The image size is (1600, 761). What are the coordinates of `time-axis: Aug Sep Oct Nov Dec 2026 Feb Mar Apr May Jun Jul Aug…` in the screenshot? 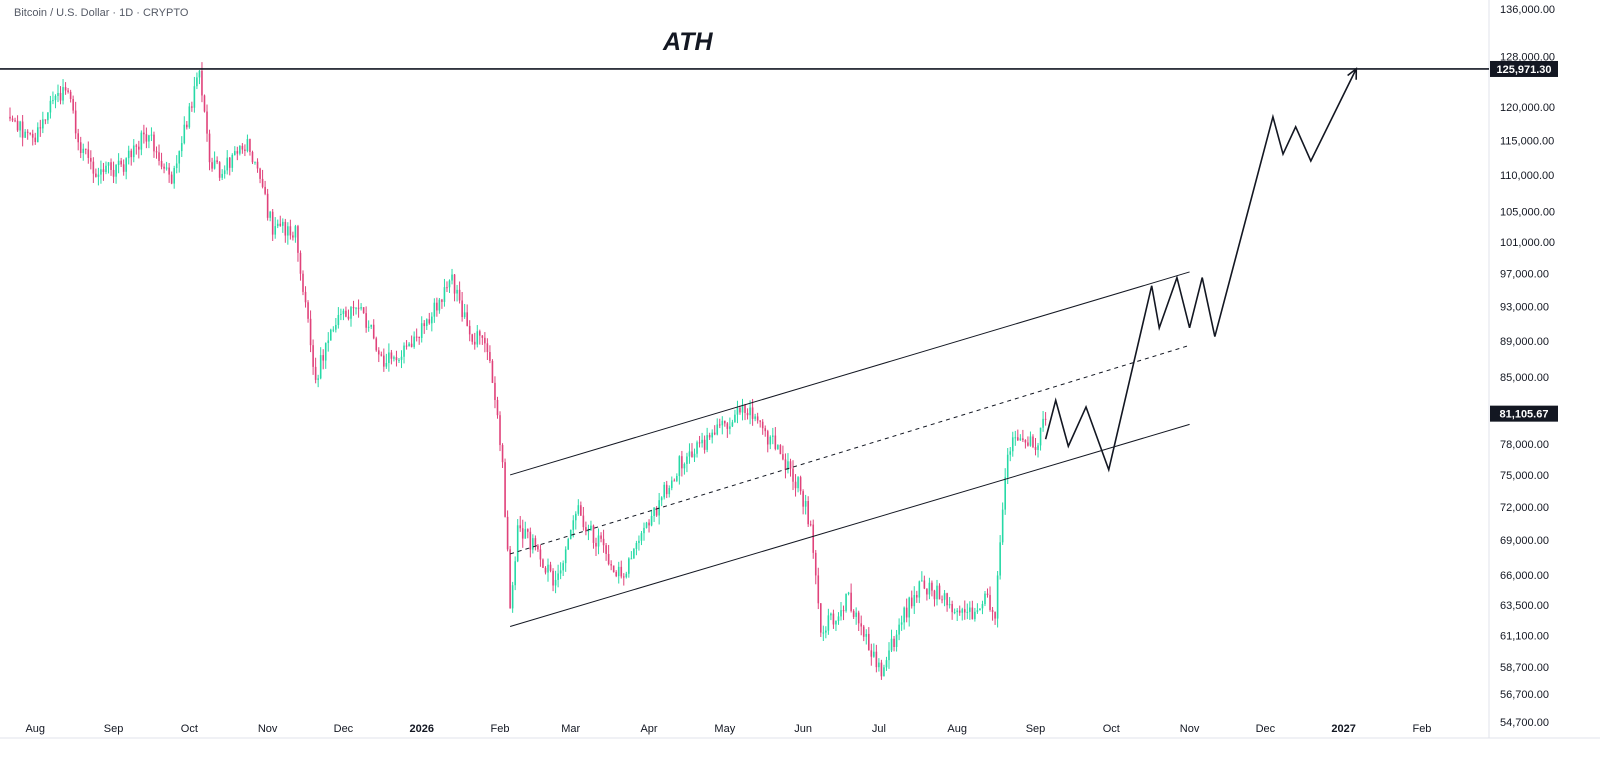 It's located at (728, 729).